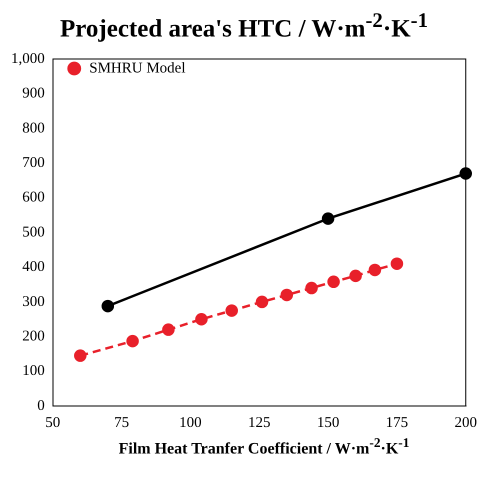 The image size is (488, 479). I want to click on x-axis-title: Film Heat Tranfer Coefficient / W·m$^{-2}$·K$^{-1}$, so click(264, 447).